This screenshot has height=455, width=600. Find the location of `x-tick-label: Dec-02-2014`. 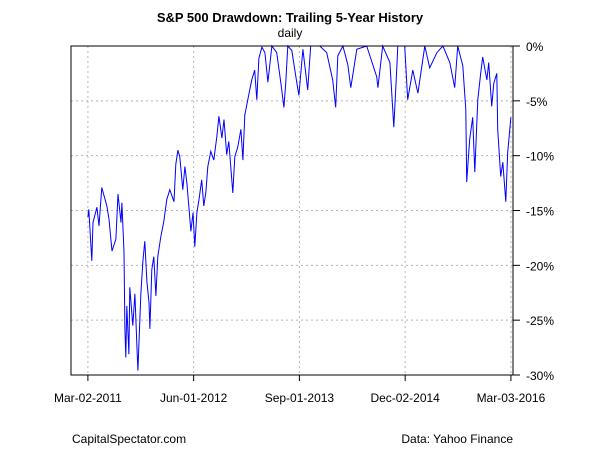

x-tick-label: Dec-02-2014 is located at coordinates (405, 398).